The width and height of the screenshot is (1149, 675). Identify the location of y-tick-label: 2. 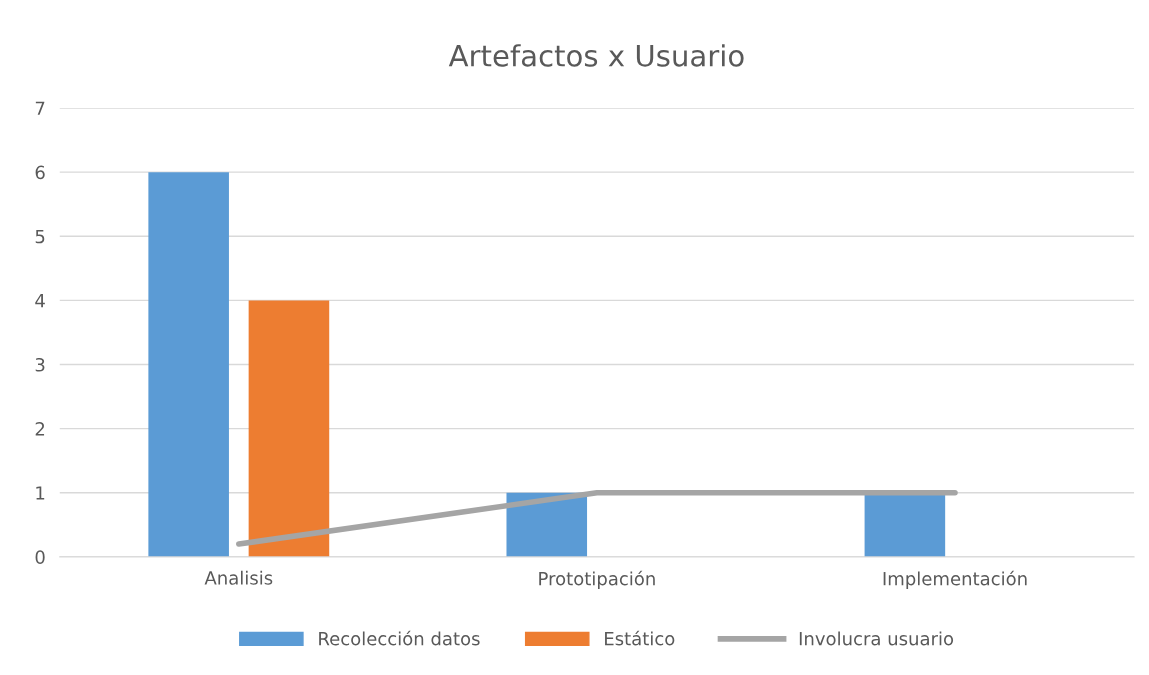
(40, 429).